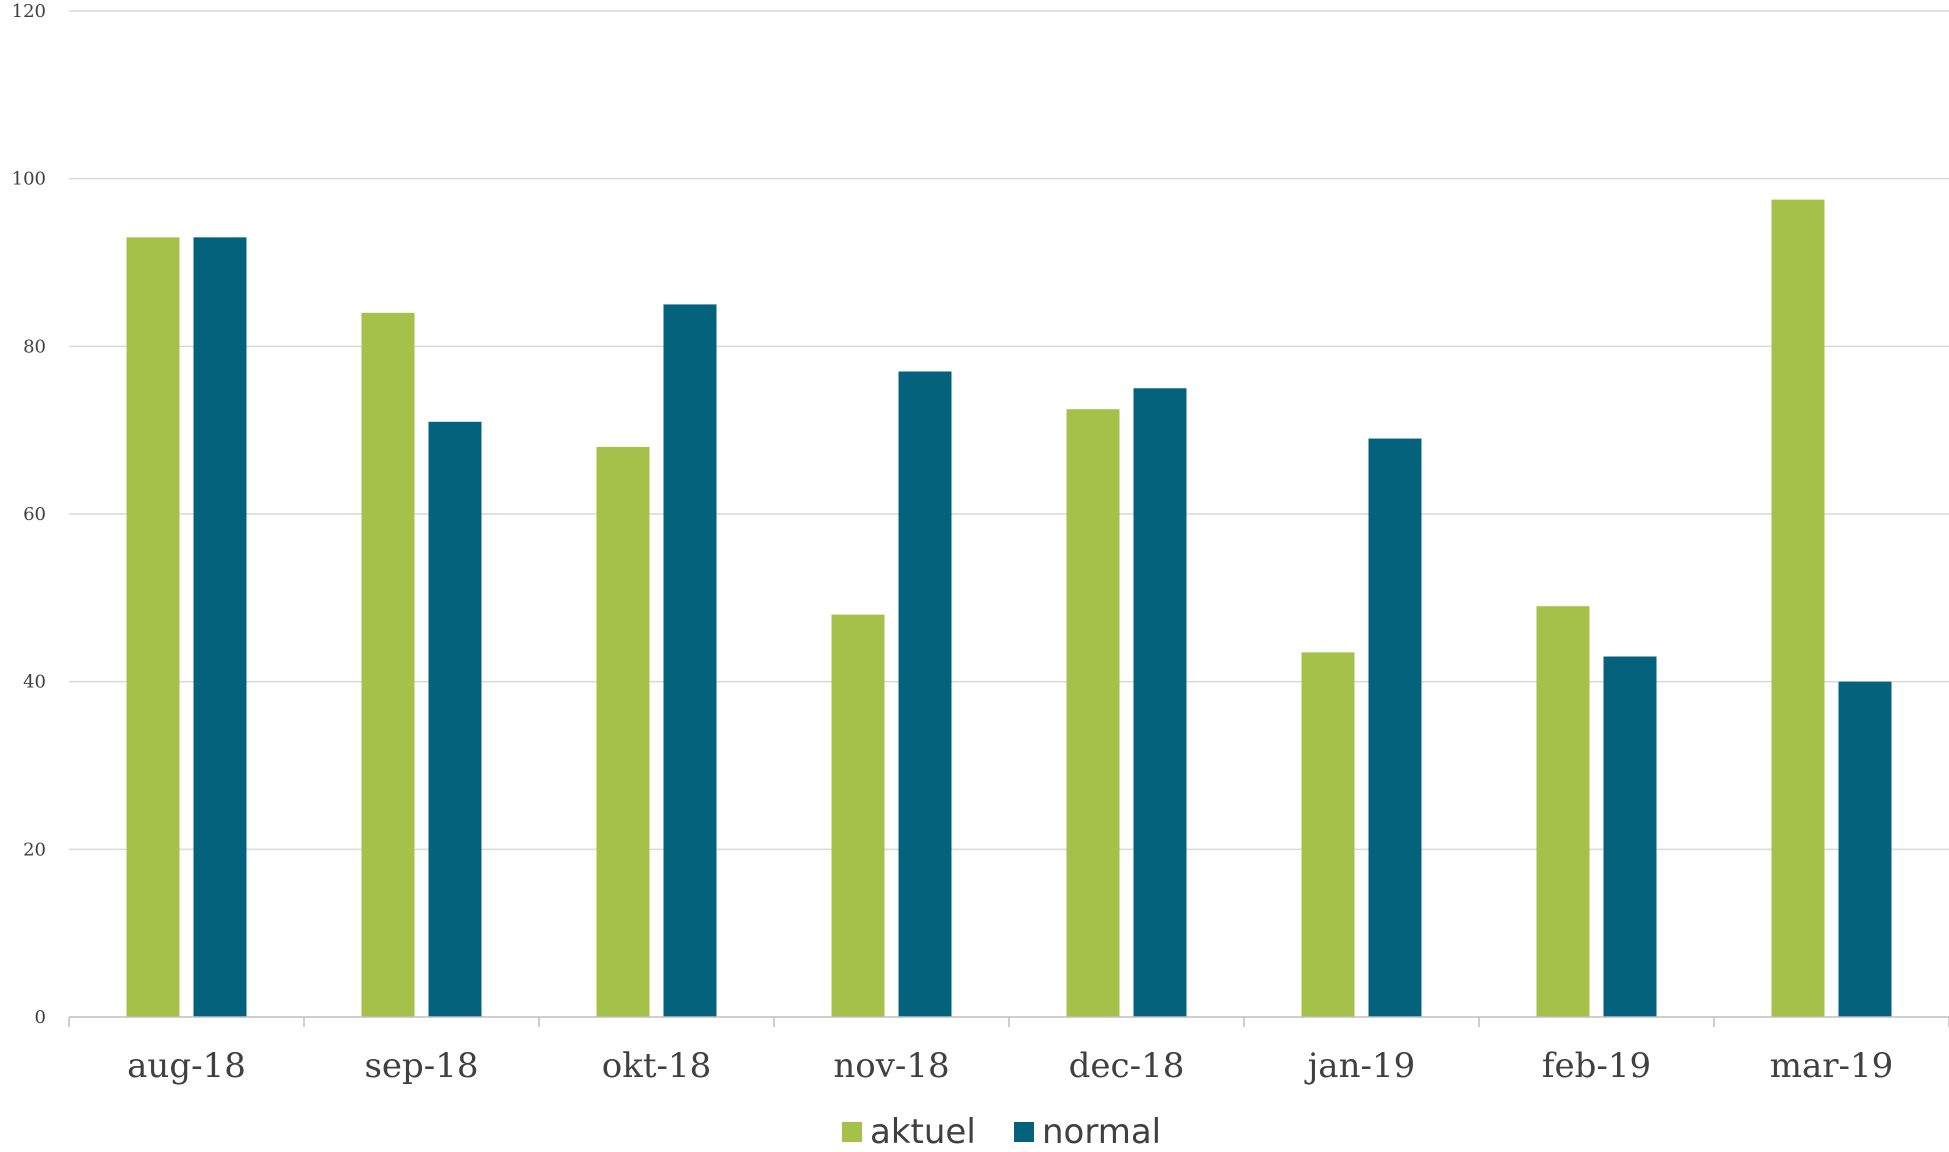  What do you see at coordinates (1127, 1066) in the screenshot?
I see `x-tick-label: dec-18` at bounding box center [1127, 1066].